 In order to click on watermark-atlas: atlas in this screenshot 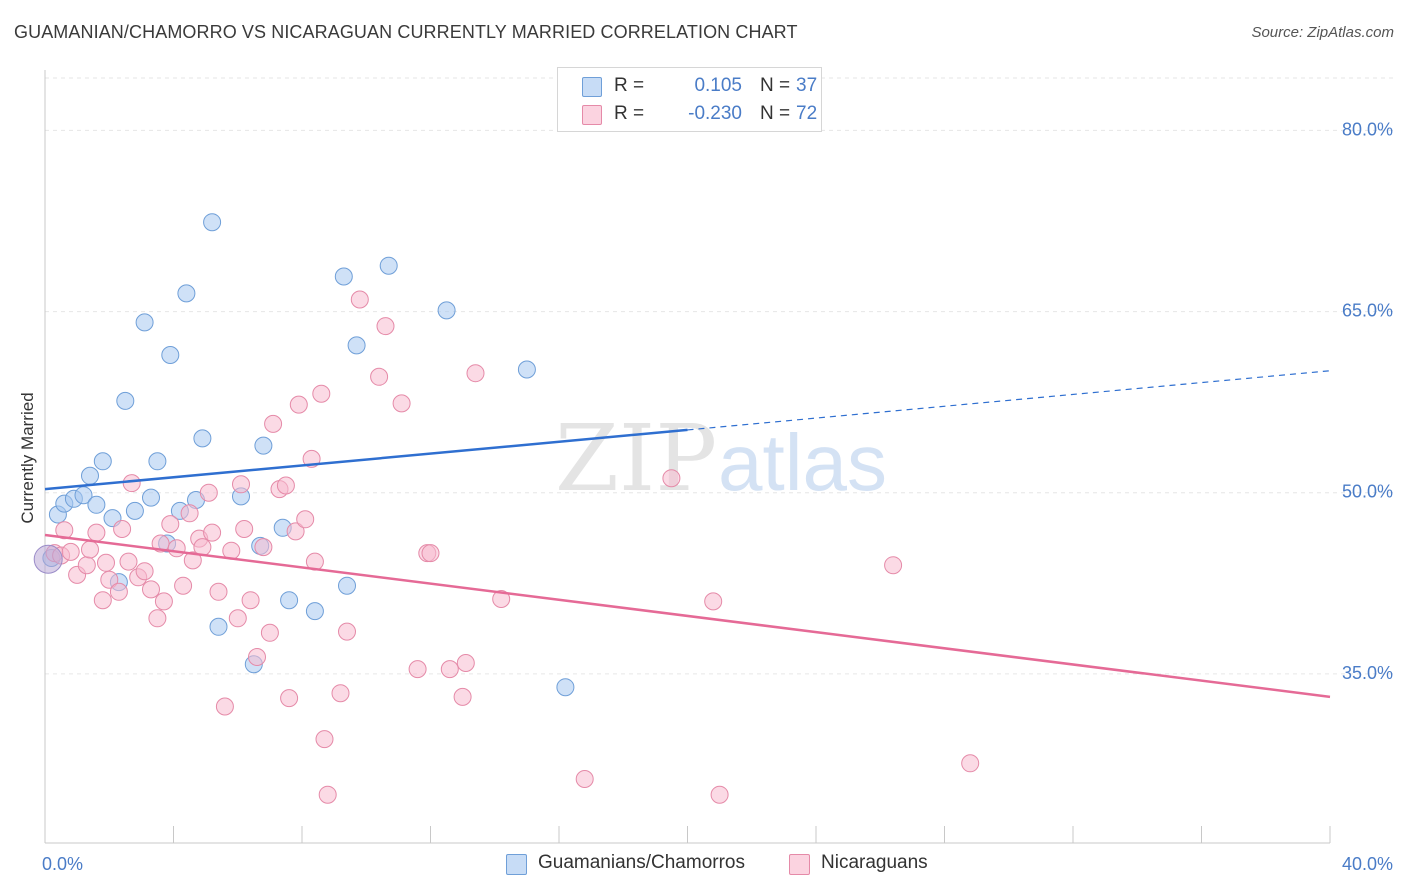, I will do `click(802, 462)`.